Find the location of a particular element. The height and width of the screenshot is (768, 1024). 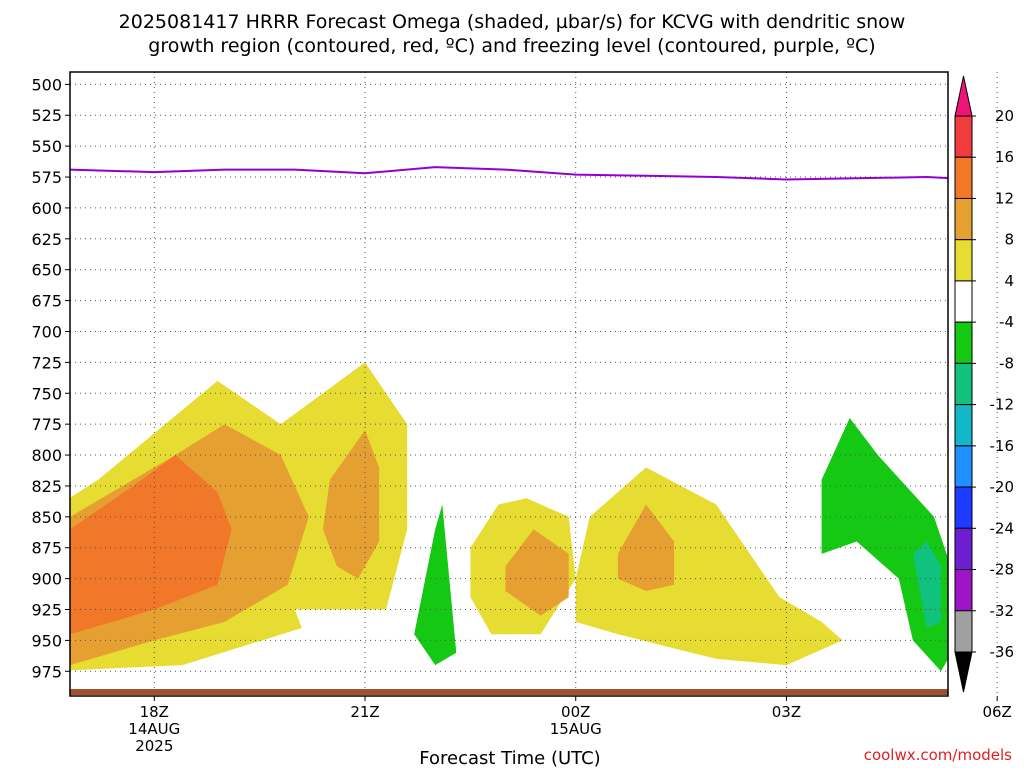

colorbar-top-arrow is located at coordinates (963, 96).